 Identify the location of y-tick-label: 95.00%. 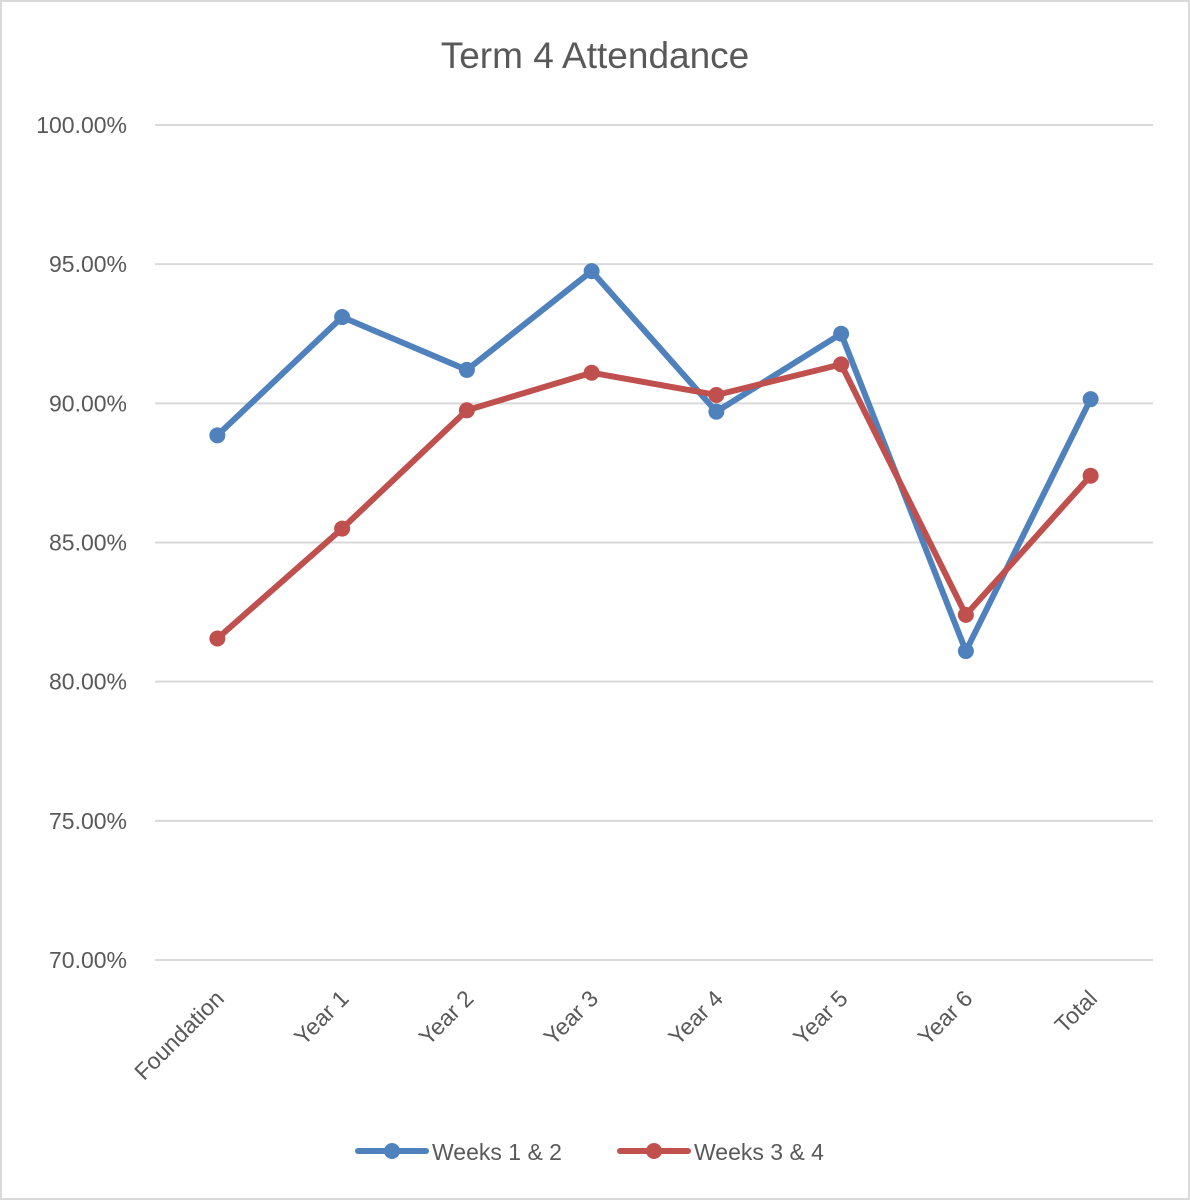
(88, 264).